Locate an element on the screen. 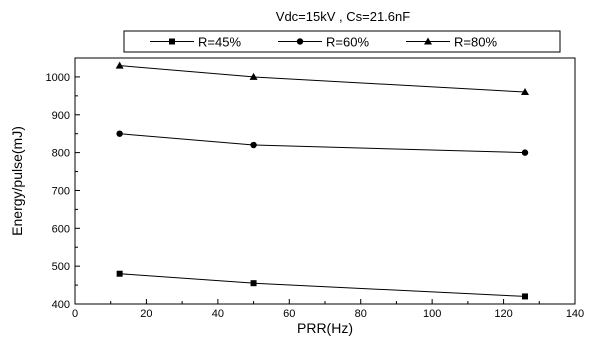 The image size is (595, 340). y-tick-label: 400 is located at coordinates (61, 305).